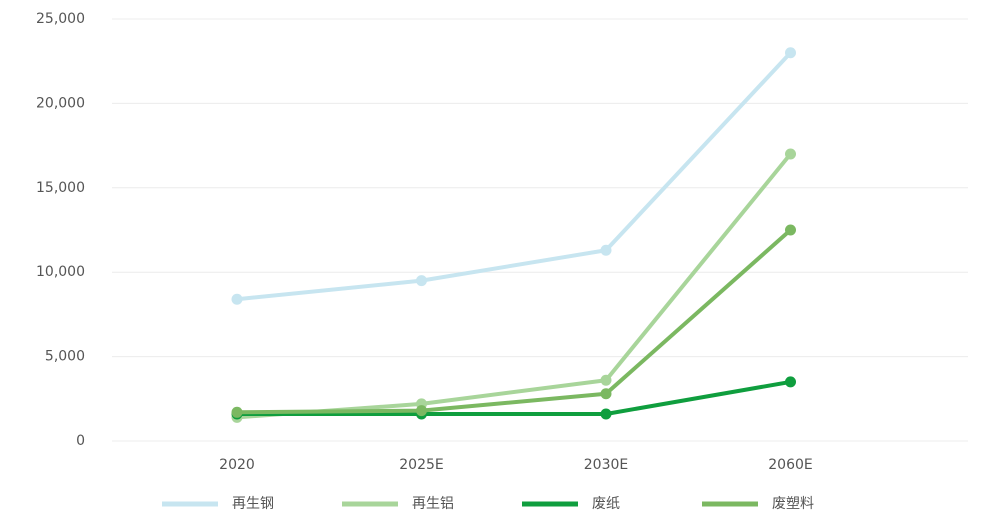  I want to click on series-line, so click(514, 397).